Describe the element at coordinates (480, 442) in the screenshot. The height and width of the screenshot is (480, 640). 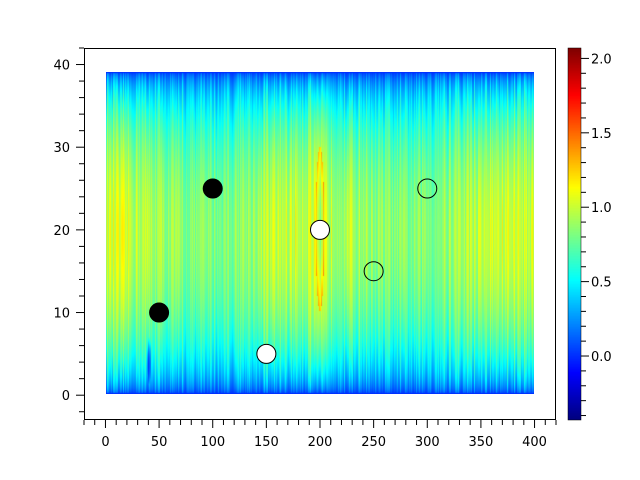
I see `x-tick-label: 350` at that location.